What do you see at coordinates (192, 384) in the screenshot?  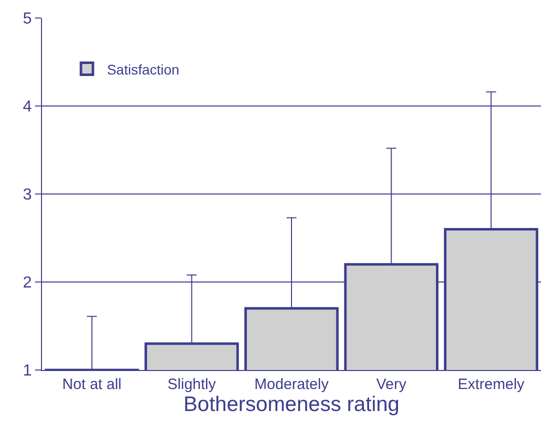 I see `x-tick-label: Slightly` at bounding box center [192, 384].